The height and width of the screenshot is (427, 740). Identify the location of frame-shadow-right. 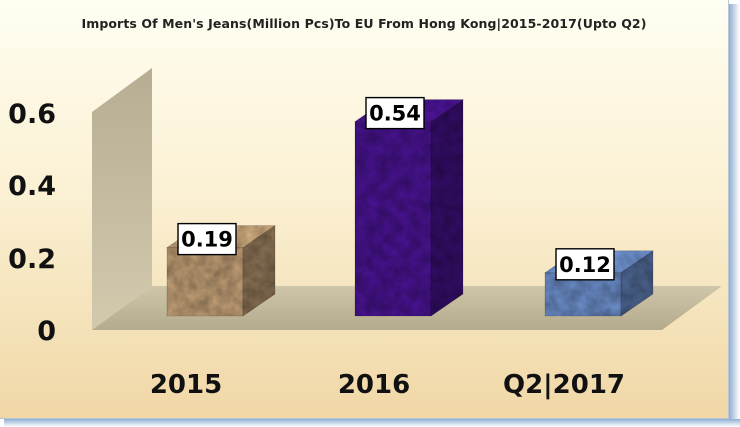
(734, 215).